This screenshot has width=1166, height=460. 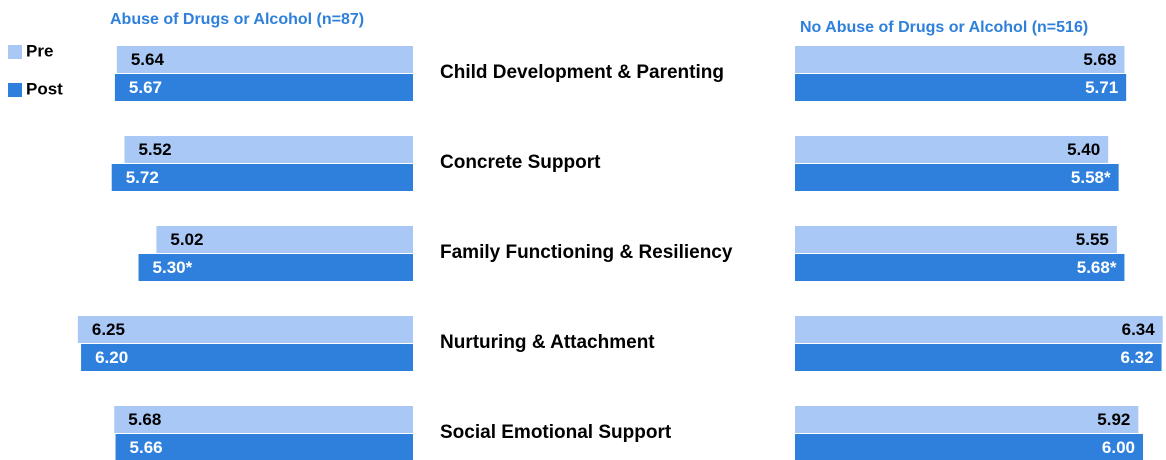 What do you see at coordinates (1136, 357) in the screenshot?
I see `value-label: 6.32` at bounding box center [1136, 357].